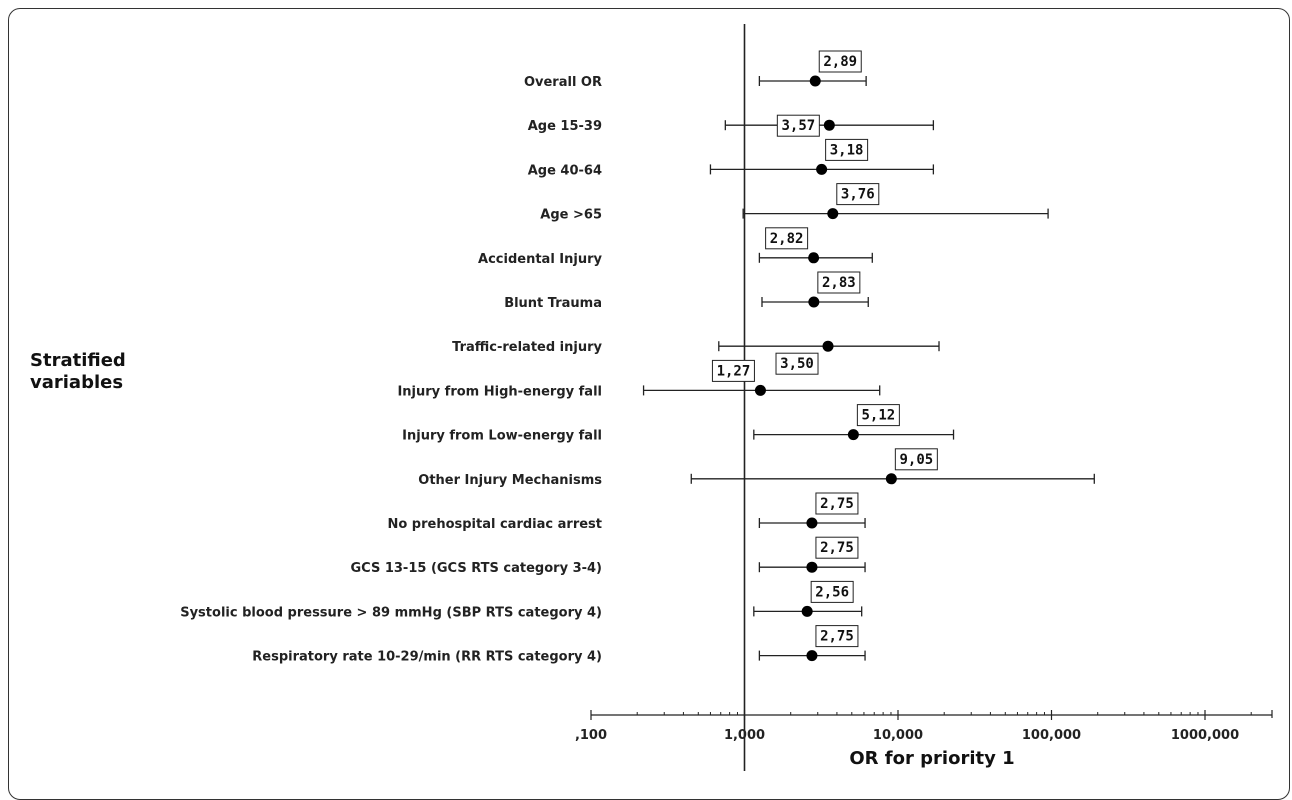  I want to click on y-axis-title-line1: Stratified, so click(78, 360).